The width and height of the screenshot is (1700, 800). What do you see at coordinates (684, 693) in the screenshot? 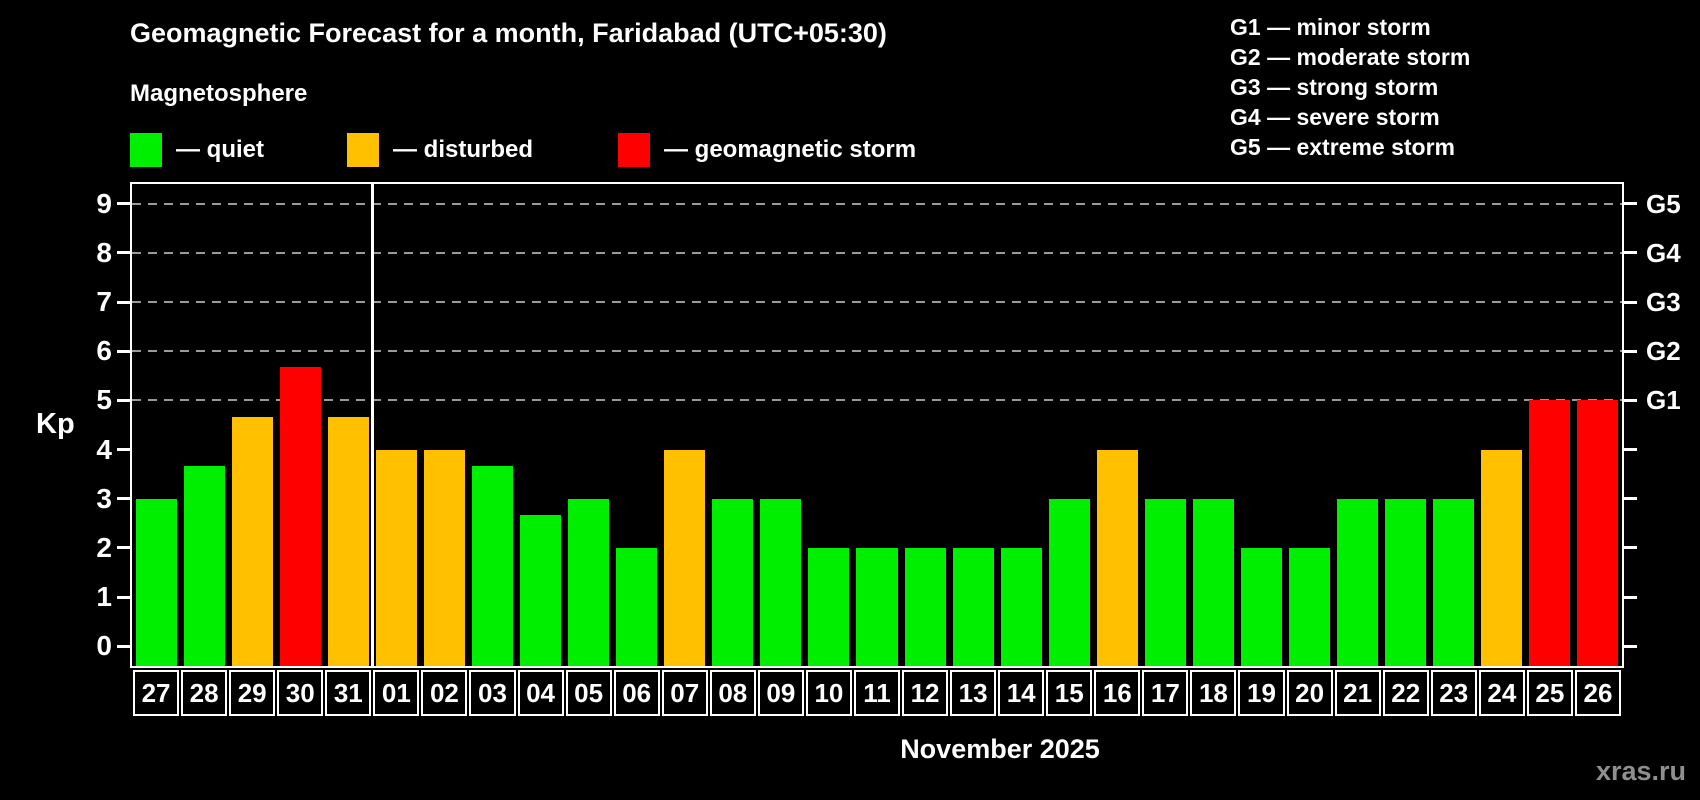
I see `day-cell-07: 07` at bounding box center [684, 693].